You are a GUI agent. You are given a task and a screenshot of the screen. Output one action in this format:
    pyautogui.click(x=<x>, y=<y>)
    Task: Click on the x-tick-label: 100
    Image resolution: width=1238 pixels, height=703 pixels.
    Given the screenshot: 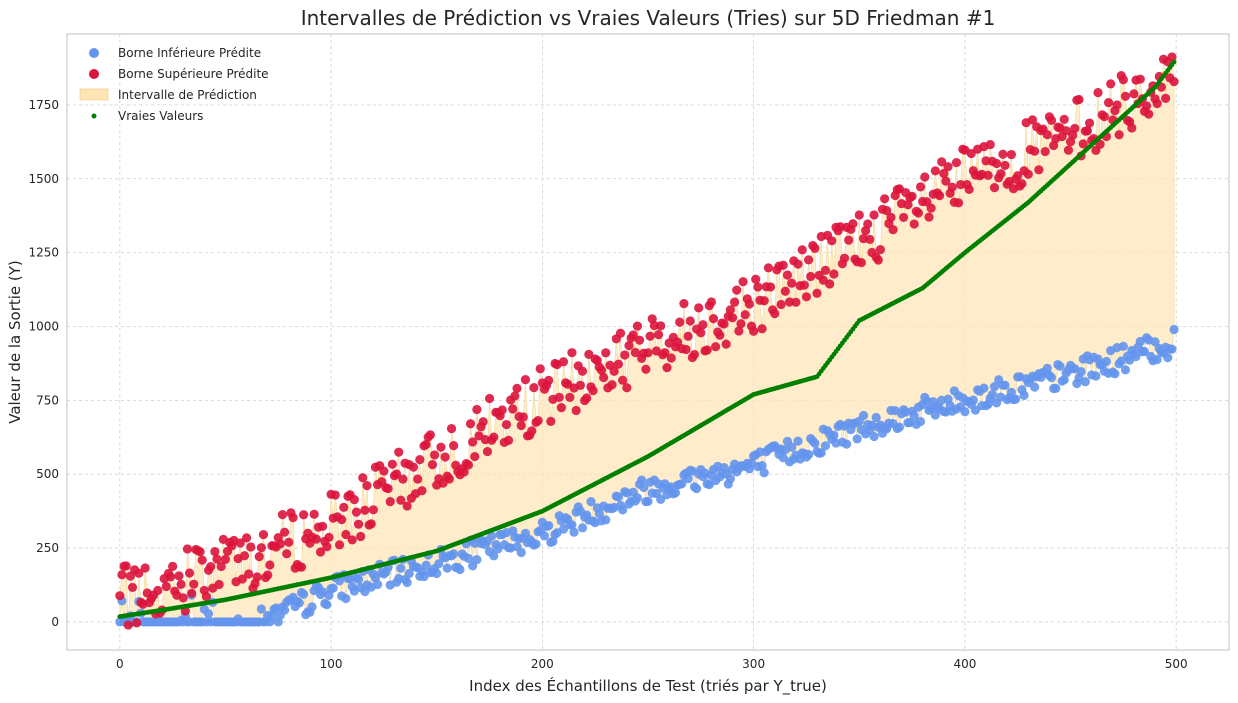 What is the action you would take?
    pyautogui.click(x=331, y=664)
    